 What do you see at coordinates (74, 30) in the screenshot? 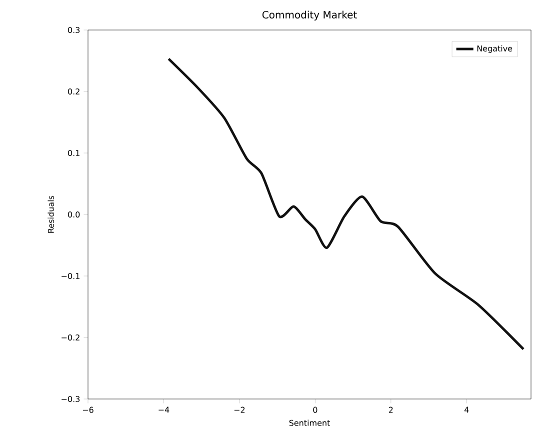
I see `y-tick-label: 0.3` at bounding box center [74, 30].